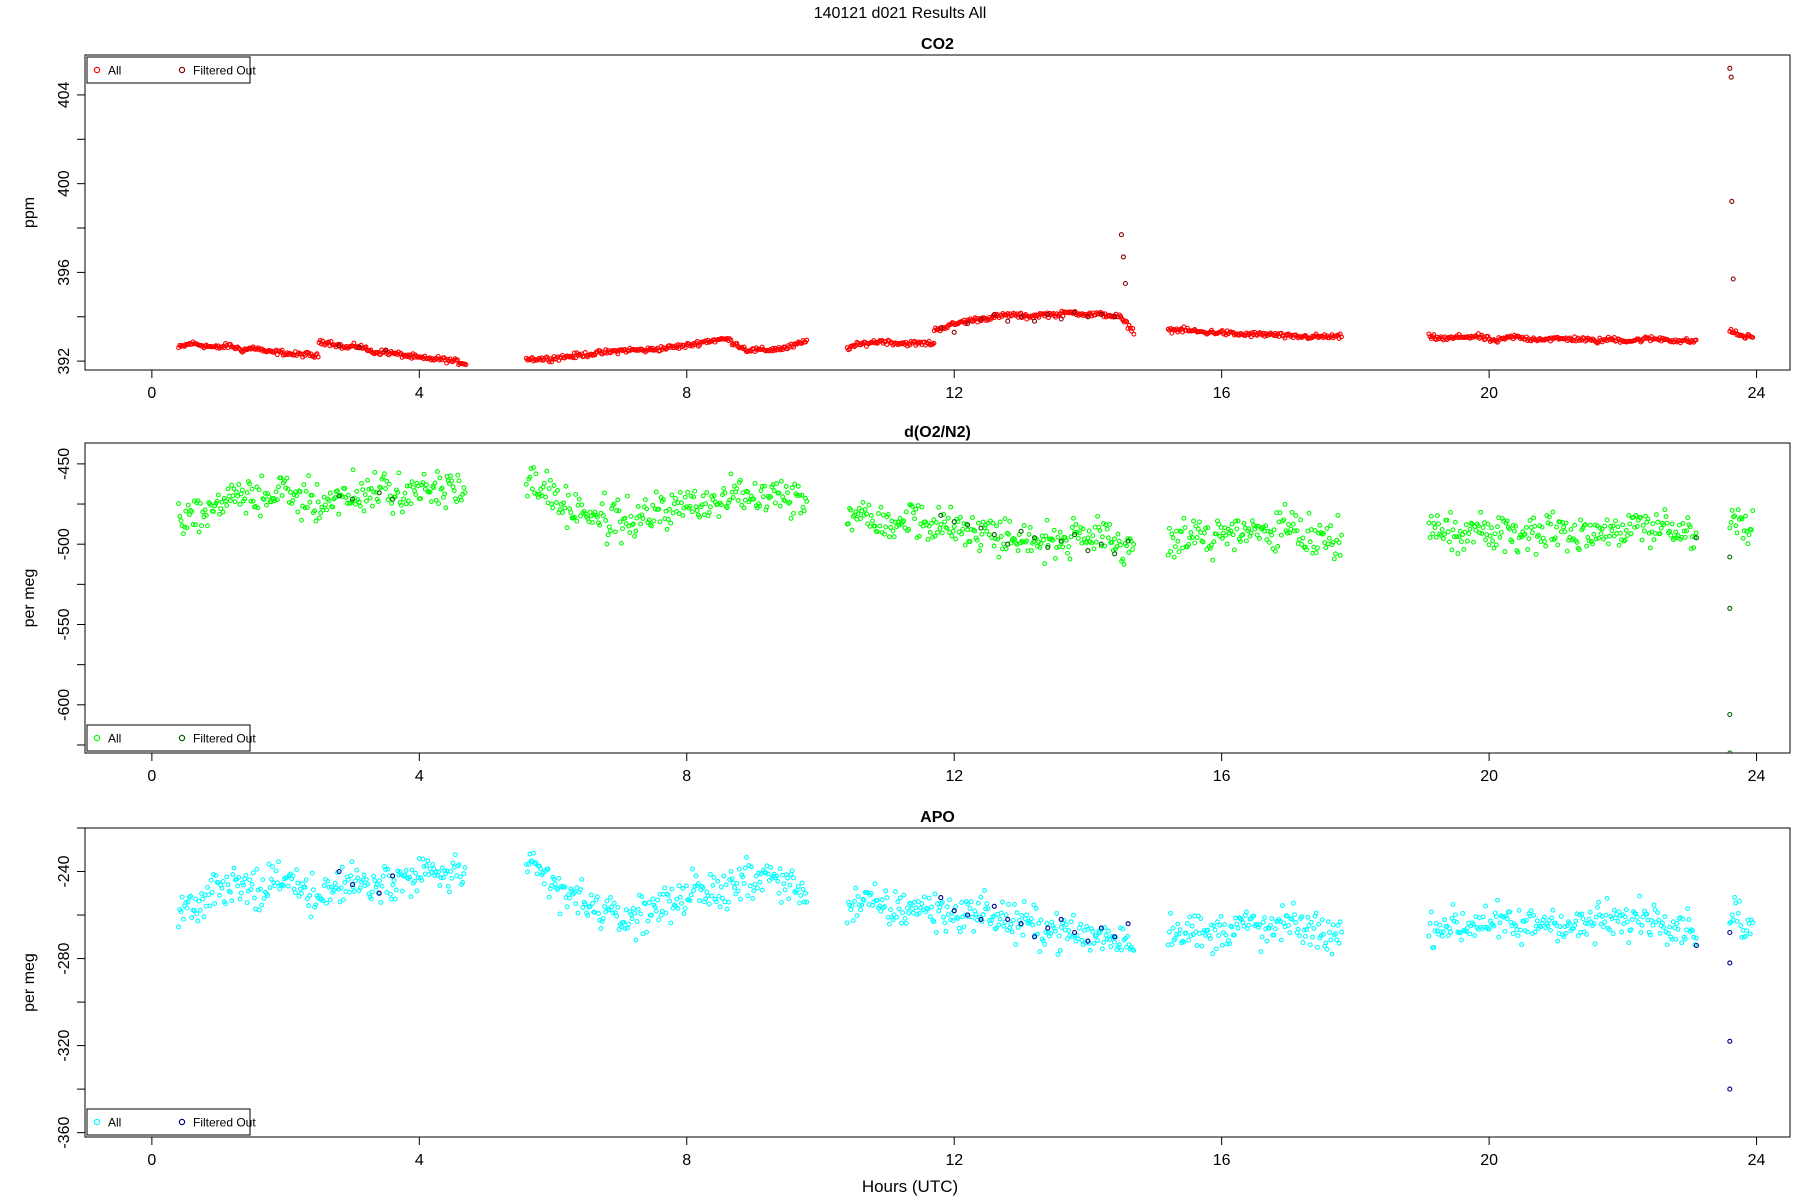  What do you see at coordinates (64, 705) in the screenshot?
I see `y-tick-label: -600` at bounding box center [64, 705].